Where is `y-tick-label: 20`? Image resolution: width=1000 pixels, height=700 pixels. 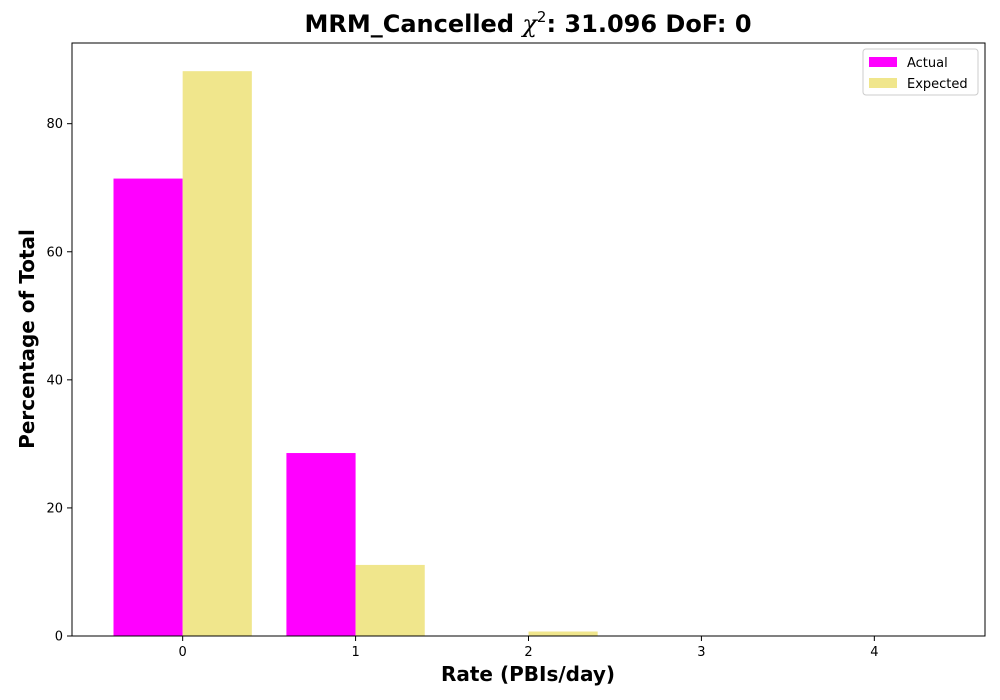
y-tick-label: 20 is located at coordinates (54, 508).